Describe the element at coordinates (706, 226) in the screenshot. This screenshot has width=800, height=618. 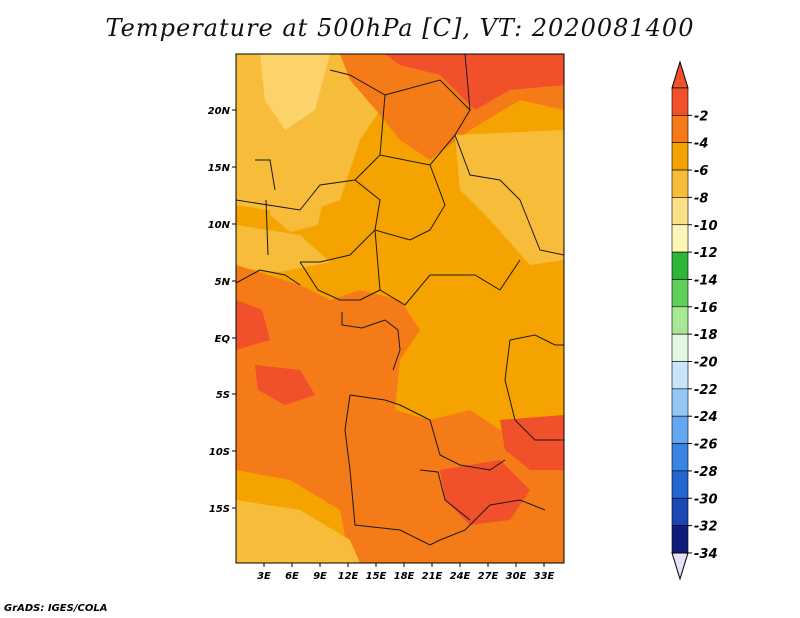
I see `colorbar-label: -10` at that location.